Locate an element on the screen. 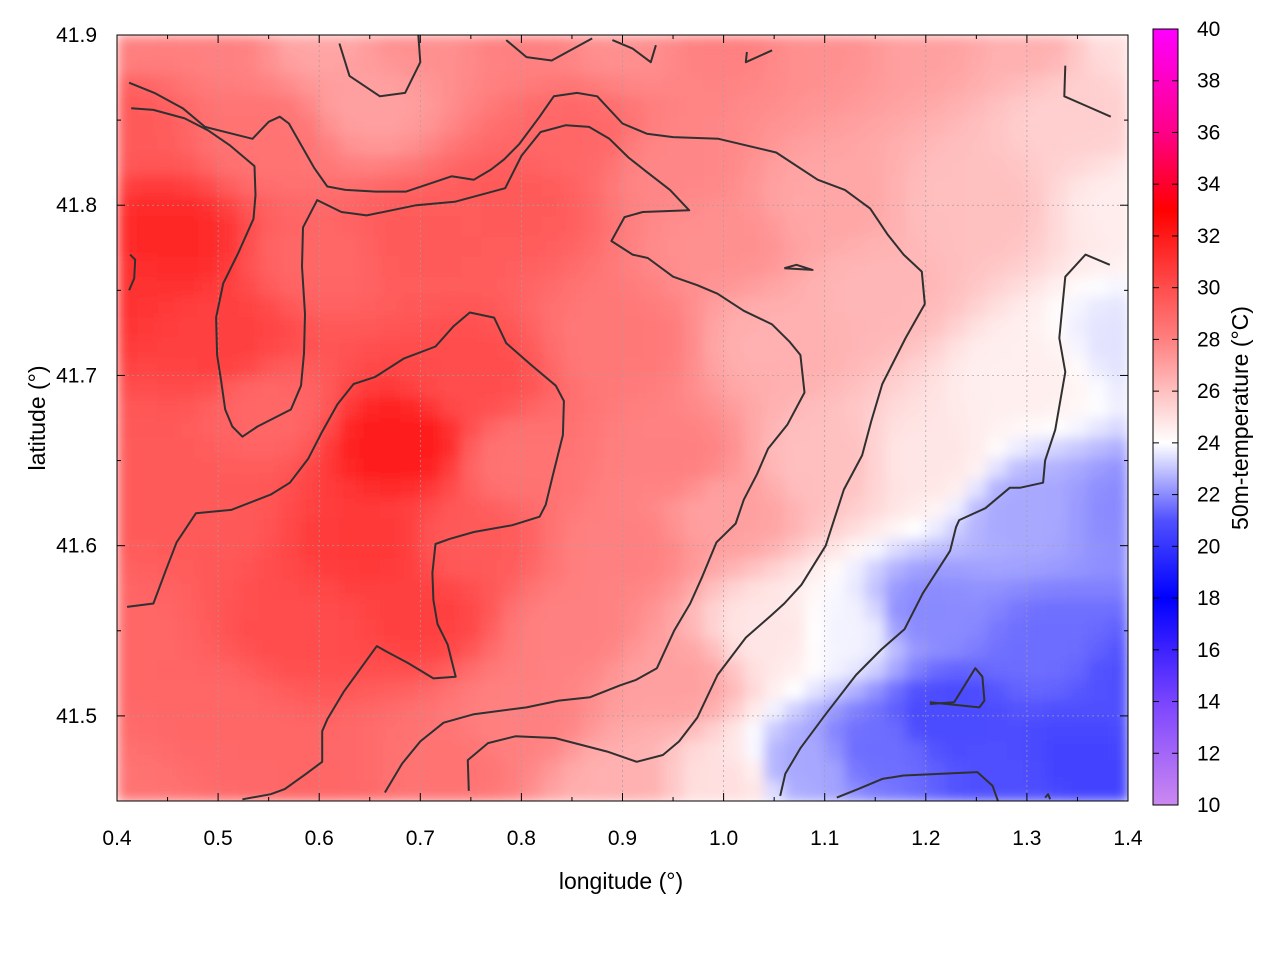  colorbar-tick-label: 22 is located at coordinates (1208, 495).